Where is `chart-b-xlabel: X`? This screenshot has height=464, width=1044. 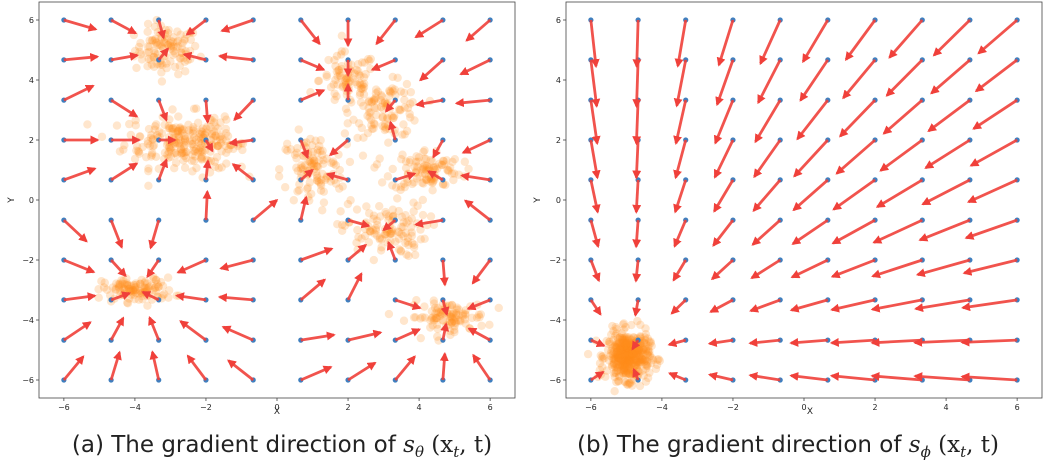
chart-b-xlabel: X is located at coordinates (810, 412).